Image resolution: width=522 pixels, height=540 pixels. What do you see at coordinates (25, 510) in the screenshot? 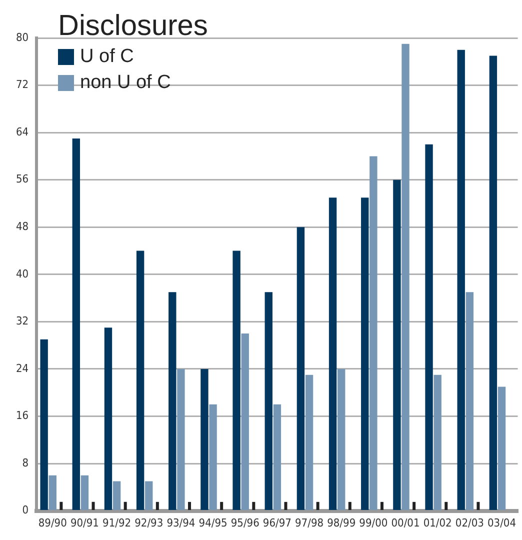
I see `y-tick-label: 0` at bounding box center [25, 510].